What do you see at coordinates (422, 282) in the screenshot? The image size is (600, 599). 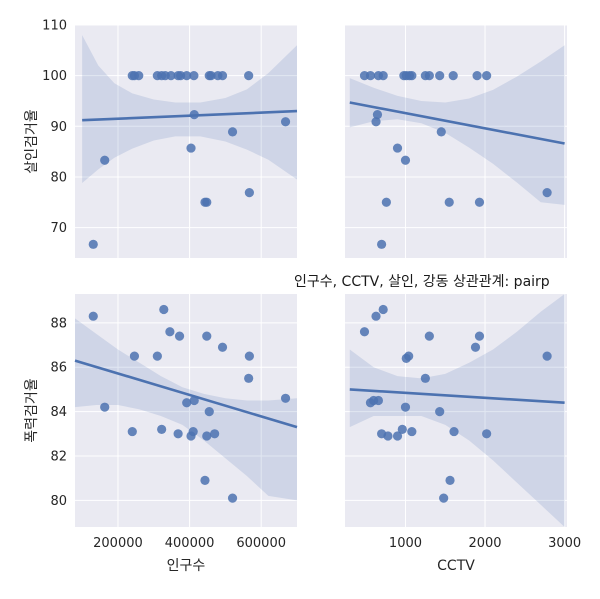 I see `figure-title: 인구수, CCTV, 살인, 강동 상관관계: pairp` at bounding box center [422, 282].